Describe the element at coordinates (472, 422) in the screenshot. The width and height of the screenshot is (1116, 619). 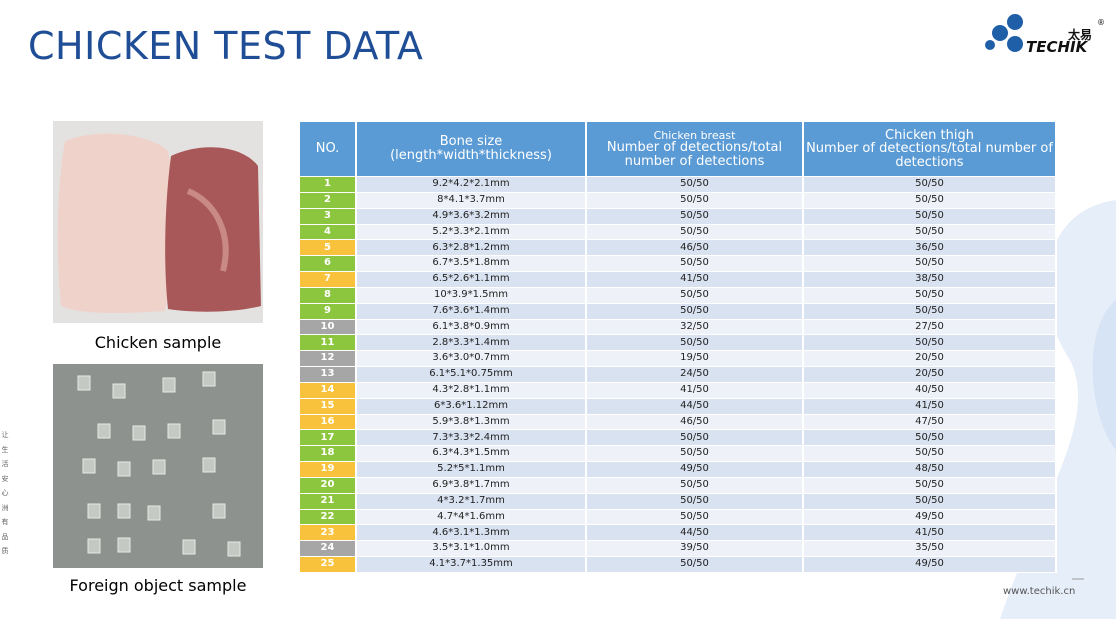
I see `table-cell: 5.9*3.8*1.3mm` at that location.